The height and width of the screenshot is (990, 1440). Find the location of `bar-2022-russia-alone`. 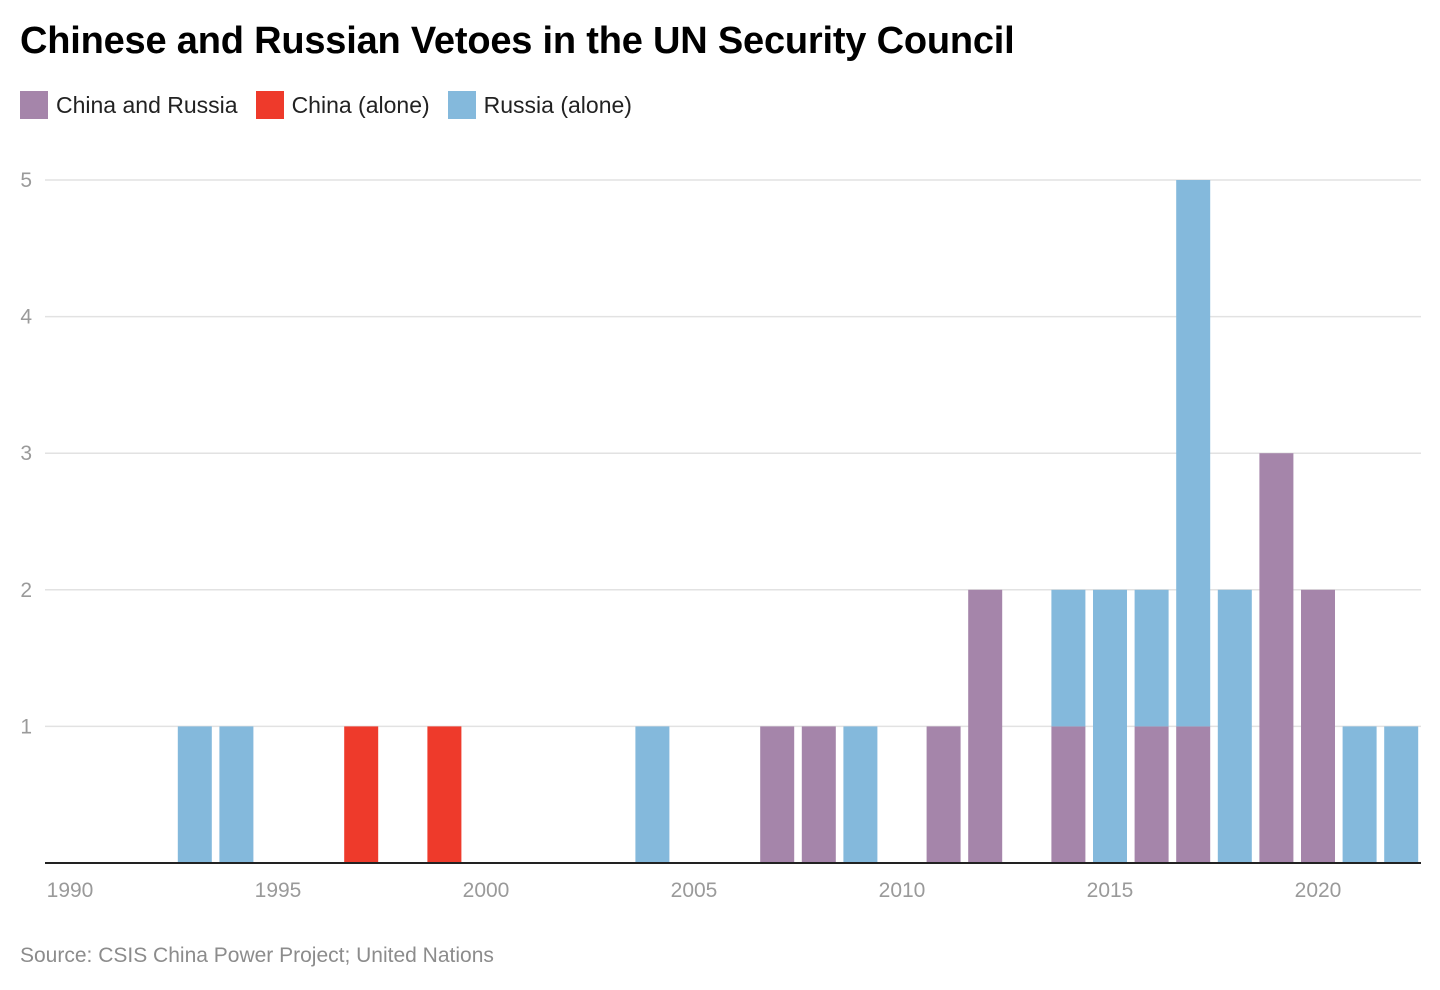

bar-2022-russia-alone is located at coordinates (1401, 794).